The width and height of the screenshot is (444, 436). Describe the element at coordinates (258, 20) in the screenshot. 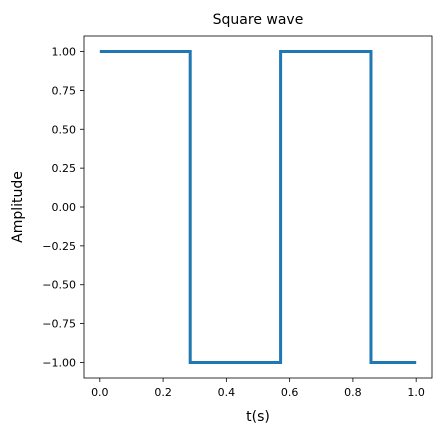

I see `chart-title: Square wave` at that location.